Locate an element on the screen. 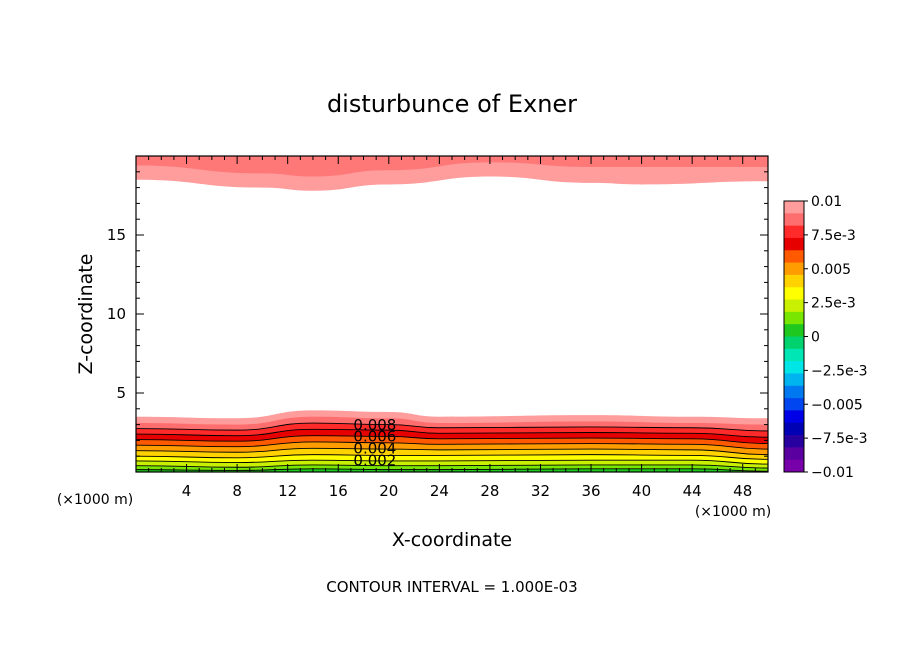  contour-label: 0.004 is located at coordinates (374, 449).